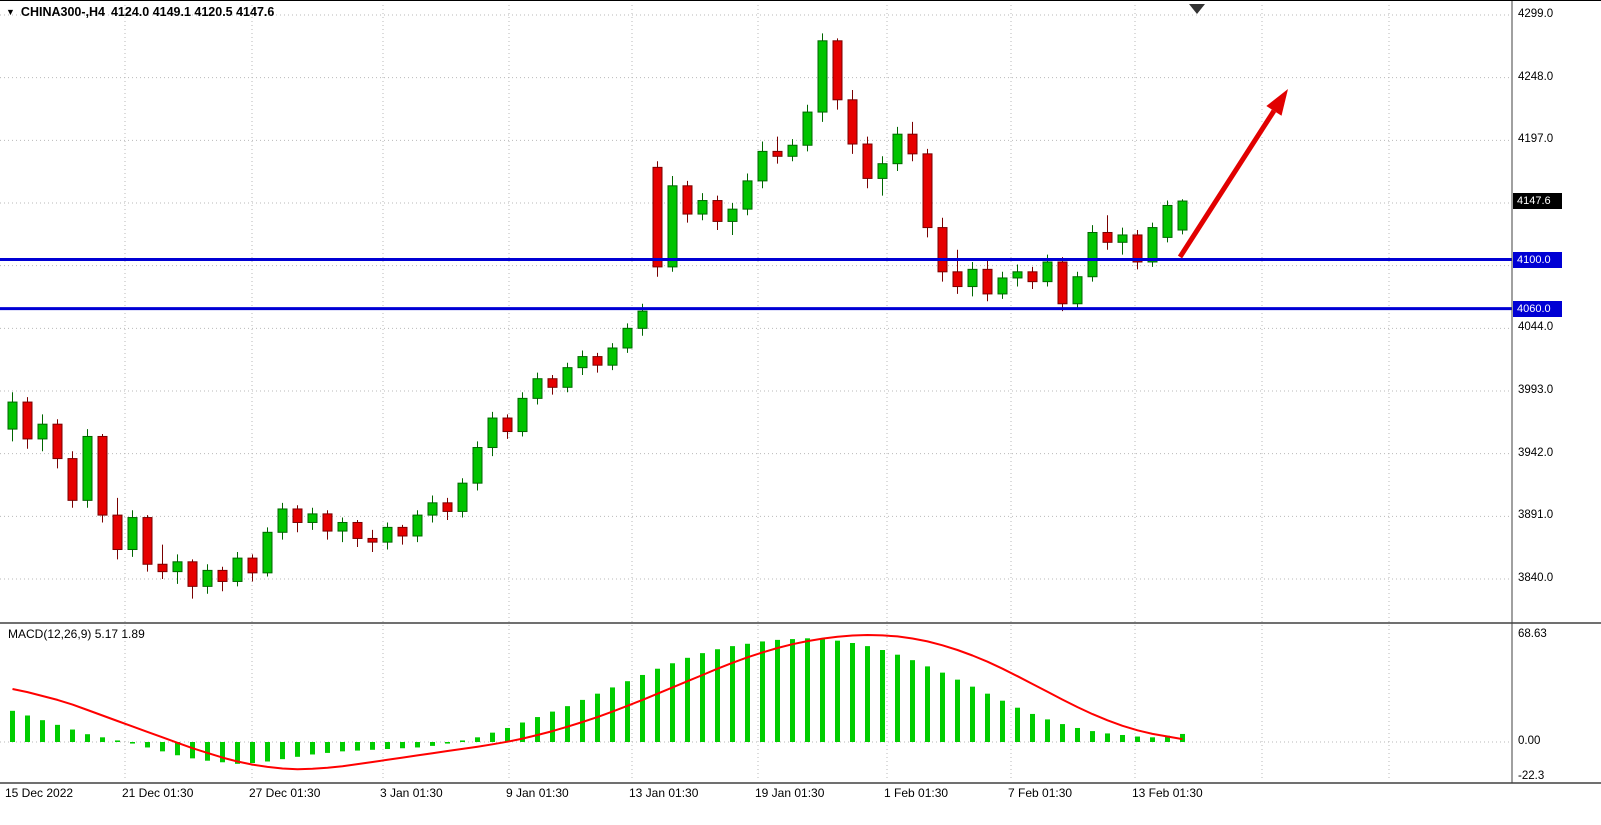 The height and width of the screenshot is (825, 1601). What do you see at coordinates (1537, 201) in the screenshot?
I see `current-price-badge: 4147.6` at bounding box center [1537, 201].